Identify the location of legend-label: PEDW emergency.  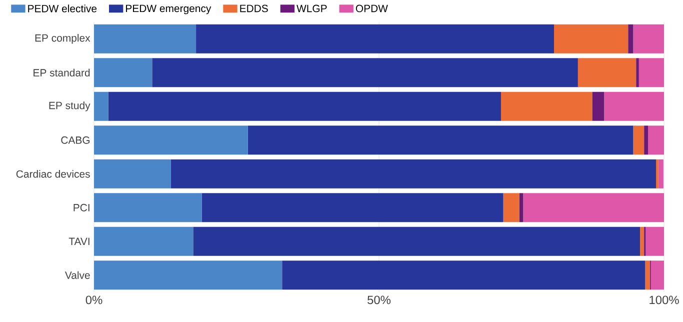
(169, 9).